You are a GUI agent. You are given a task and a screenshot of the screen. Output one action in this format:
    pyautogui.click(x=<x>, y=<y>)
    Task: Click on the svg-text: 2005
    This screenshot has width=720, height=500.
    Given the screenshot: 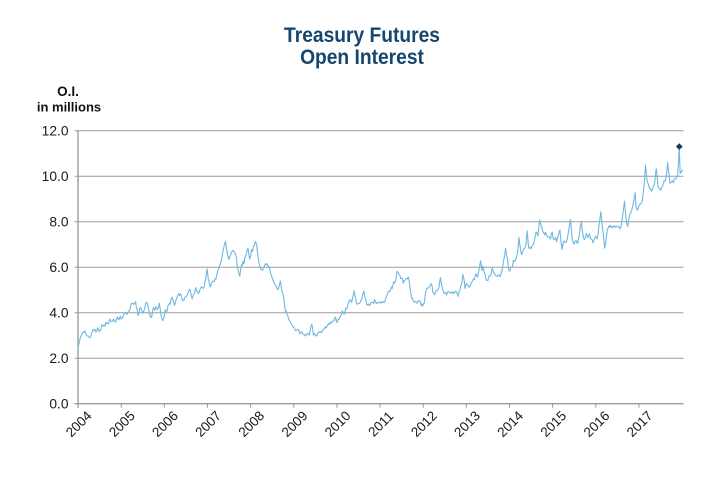 What is the action you would take?
    pyautogui.click(x=122, y=424)
    